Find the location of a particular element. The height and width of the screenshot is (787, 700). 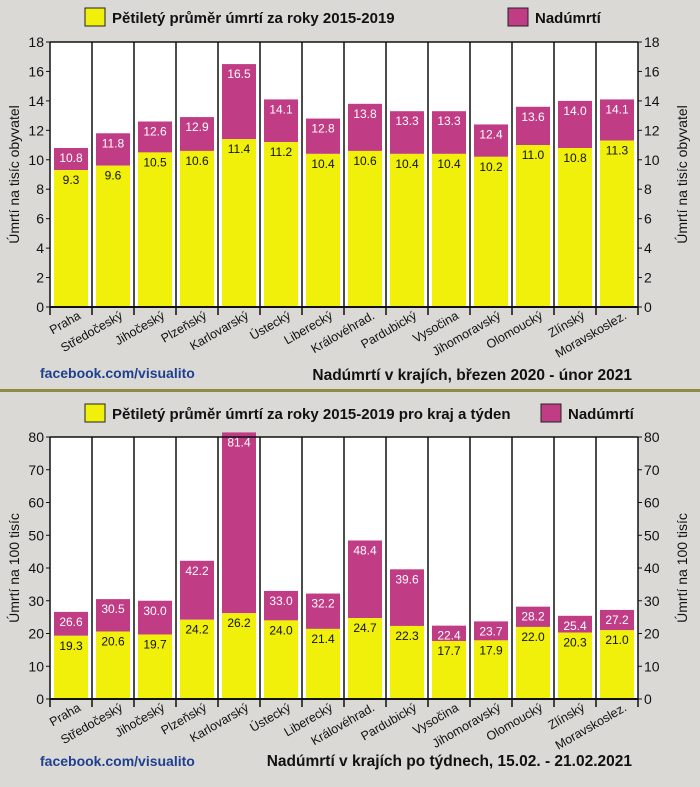

y-axis-title-right: Úmrtí na tisíc obyvatel is located at coordinates (682, 174).